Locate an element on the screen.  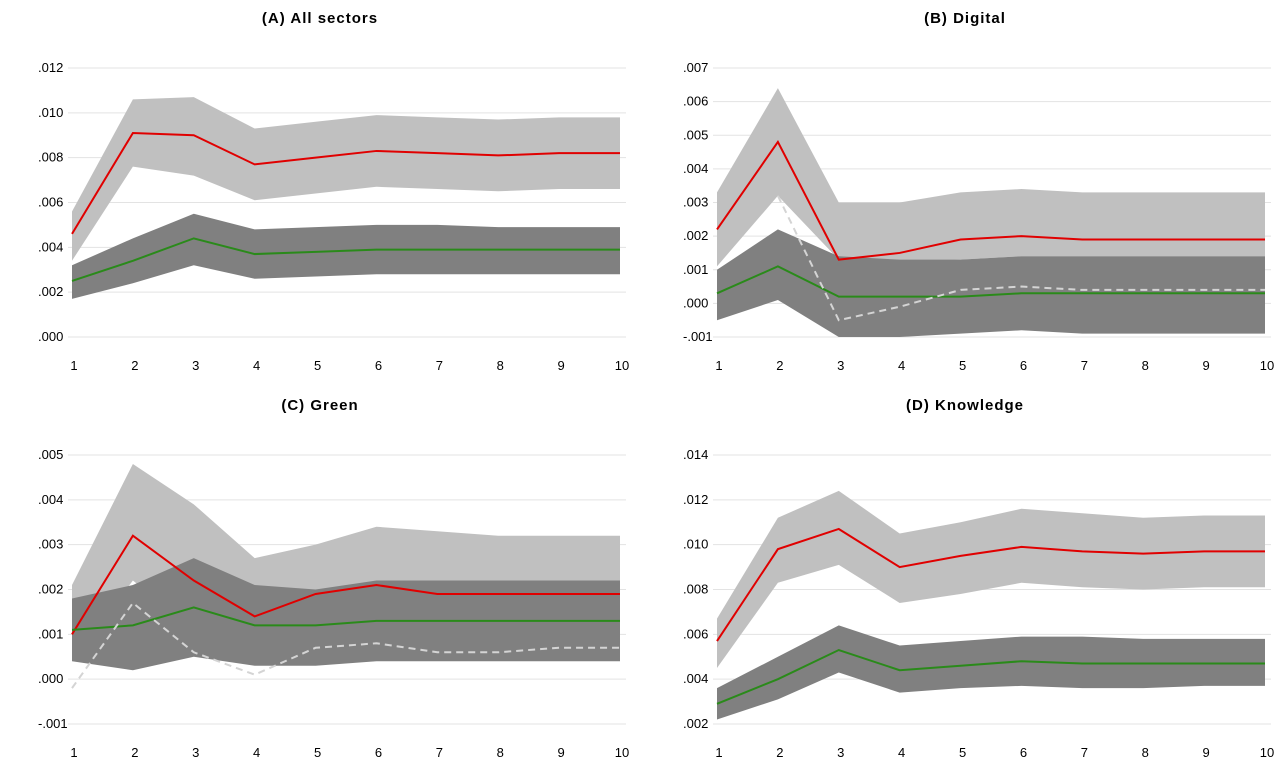
y-tick-label: .007 is located at coordinates (695, 67).